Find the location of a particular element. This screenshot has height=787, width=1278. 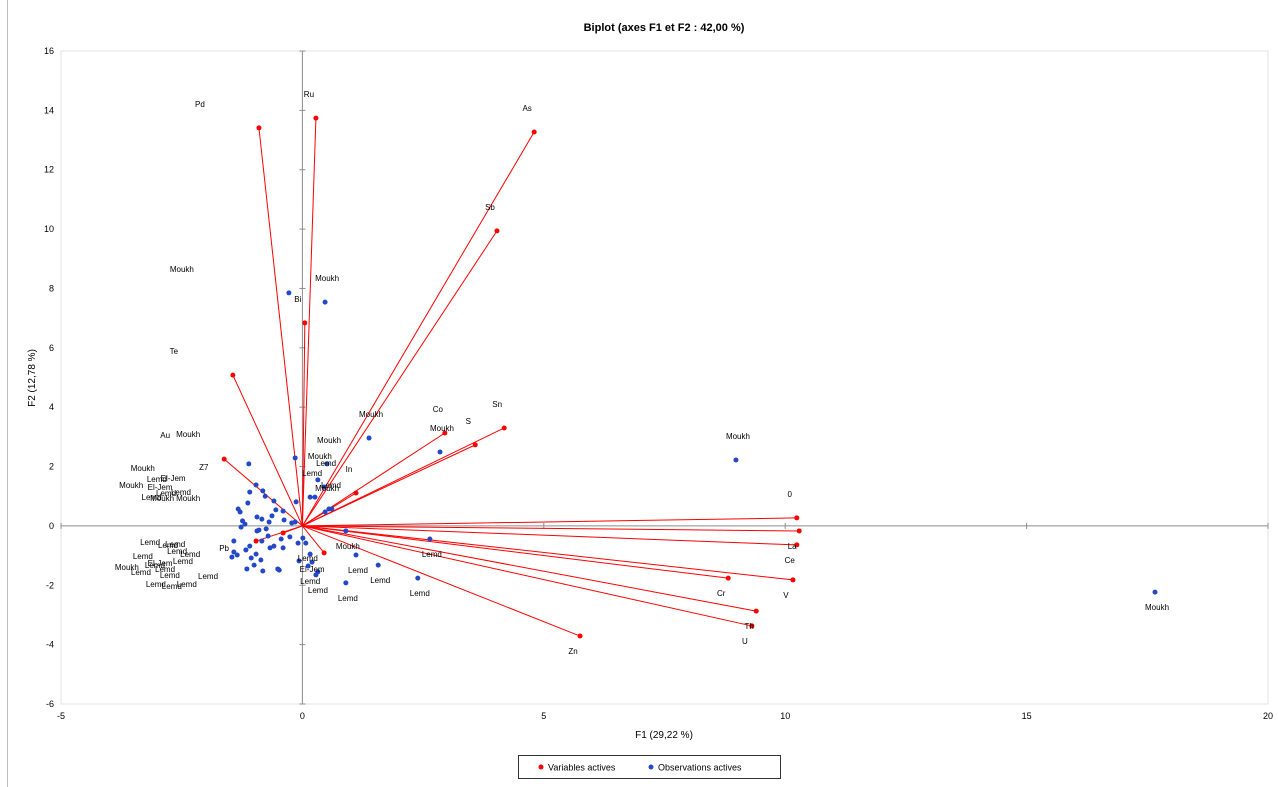

variable-label: Pd is located at coordinates (200, 104).